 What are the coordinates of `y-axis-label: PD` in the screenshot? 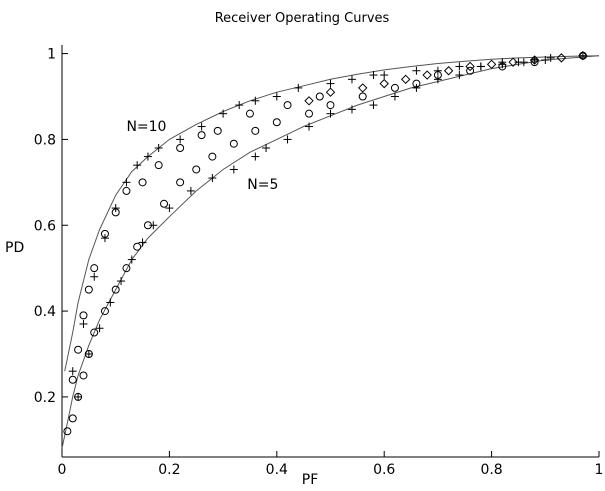 It's located at (14, 248).